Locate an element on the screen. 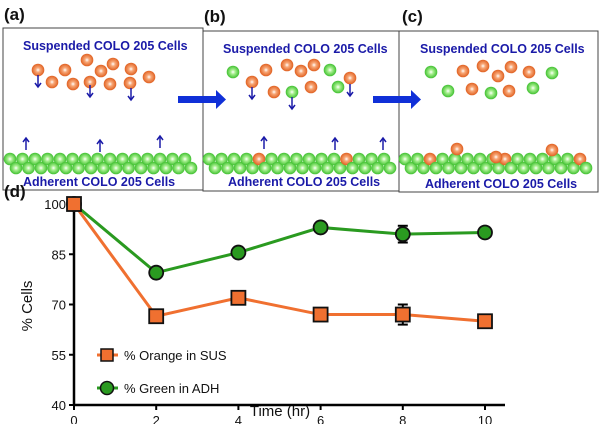 The width and height of the screenshot is (602, 424). y-tick-label: 85 is located at coordinates (59, 254).